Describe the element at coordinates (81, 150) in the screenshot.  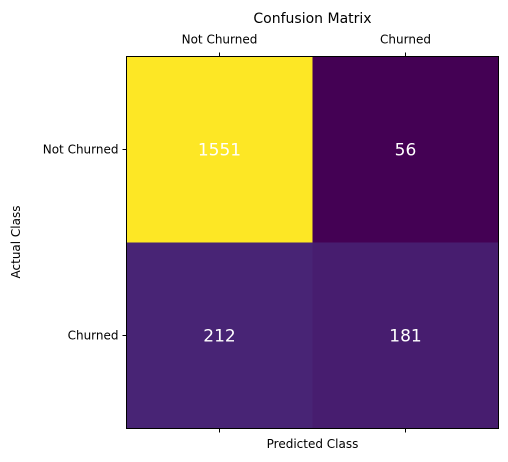
I see `y-tick-label: Not Churned` at that location.